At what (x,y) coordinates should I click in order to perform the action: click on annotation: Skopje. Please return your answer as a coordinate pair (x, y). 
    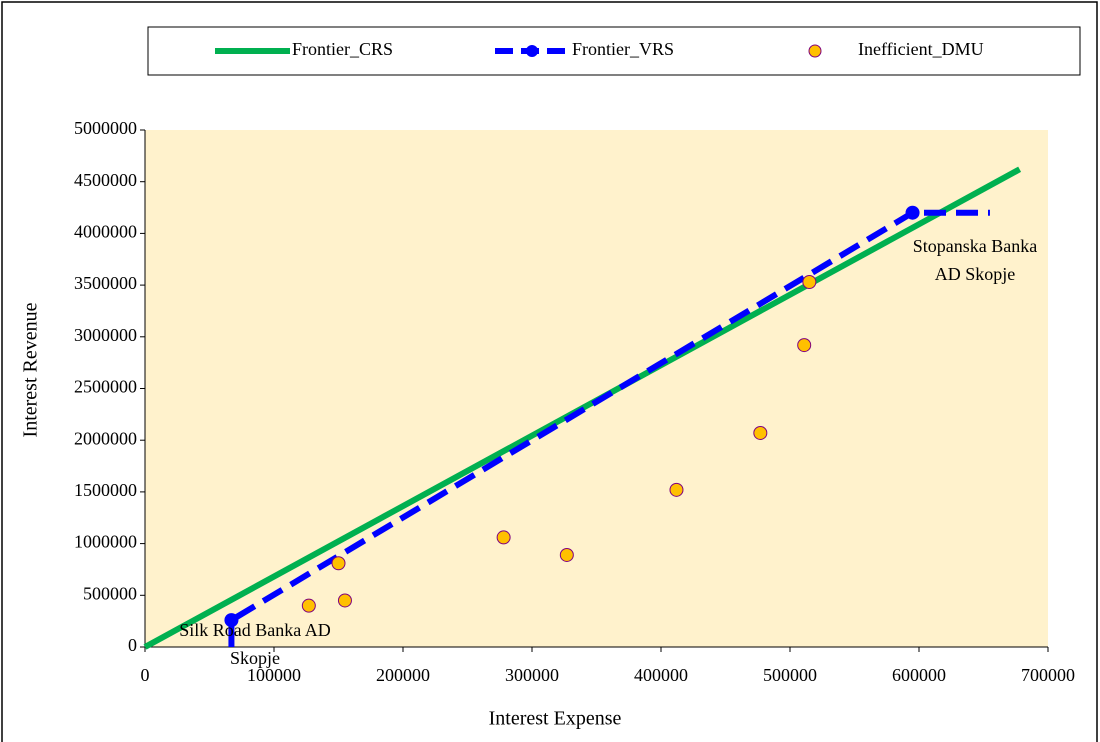
    Looking at the image, I should click on (255, 658).